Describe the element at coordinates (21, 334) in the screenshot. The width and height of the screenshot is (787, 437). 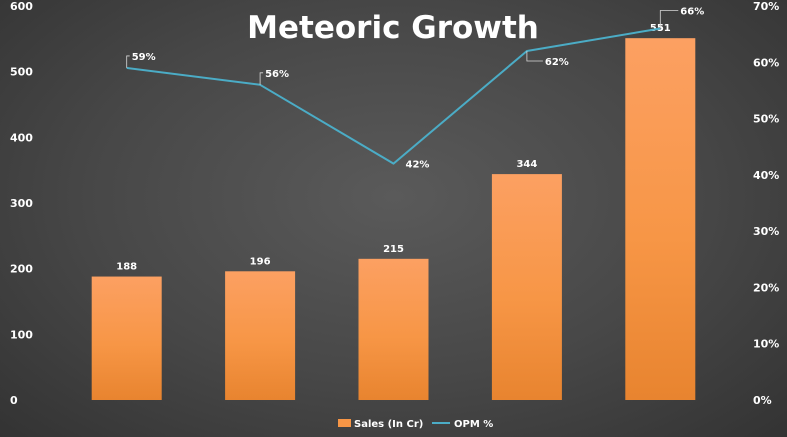
I see `y-left-tick-label: 100` at that location.